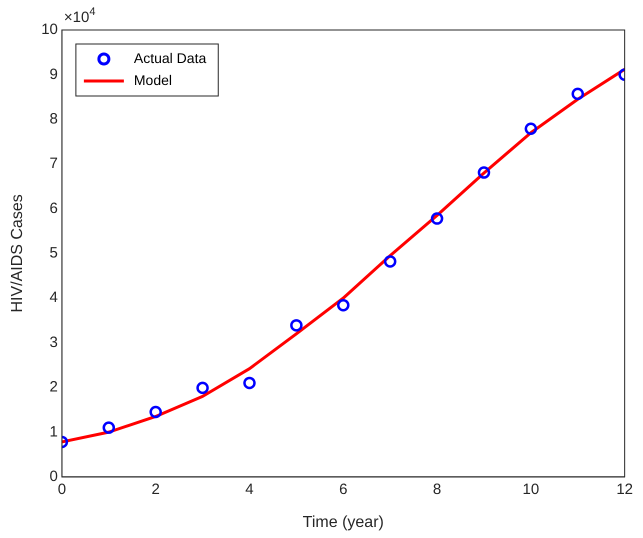  I want to click on y-tick-label: 6, so click(54, 208).